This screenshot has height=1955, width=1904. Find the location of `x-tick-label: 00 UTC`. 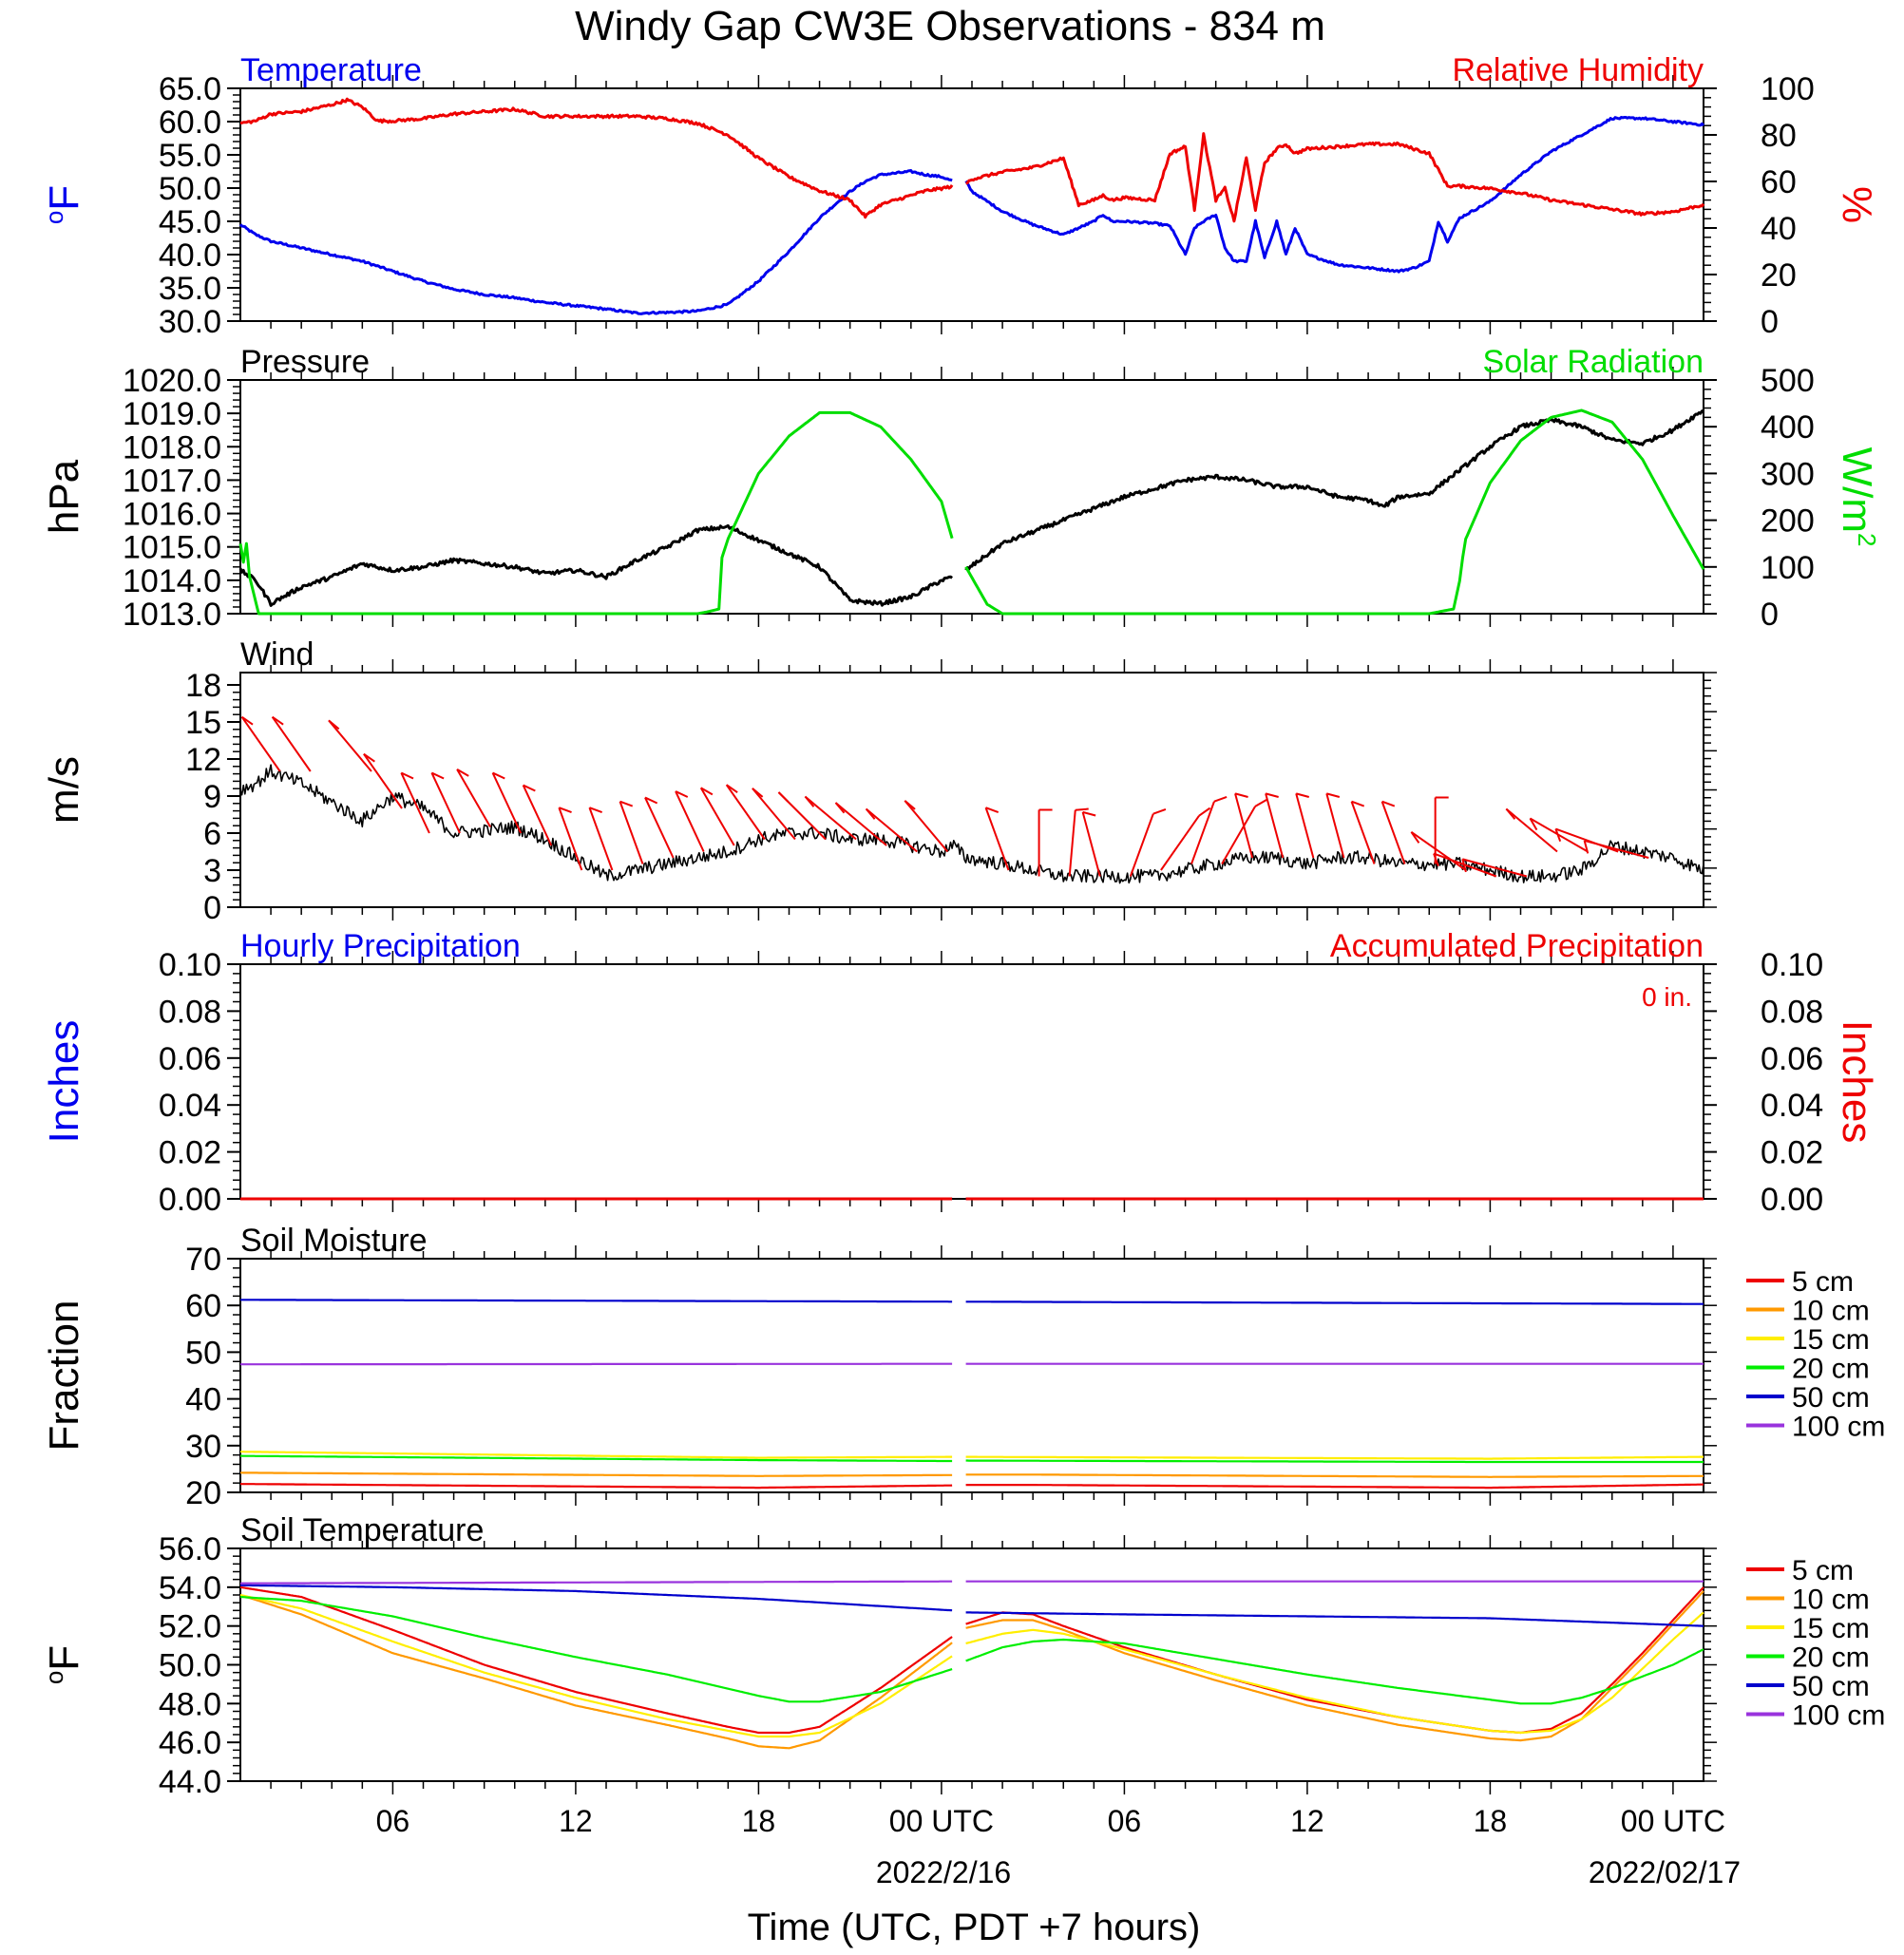

x-tick-label: 00 UTC is located at coordinates (942, 1821).